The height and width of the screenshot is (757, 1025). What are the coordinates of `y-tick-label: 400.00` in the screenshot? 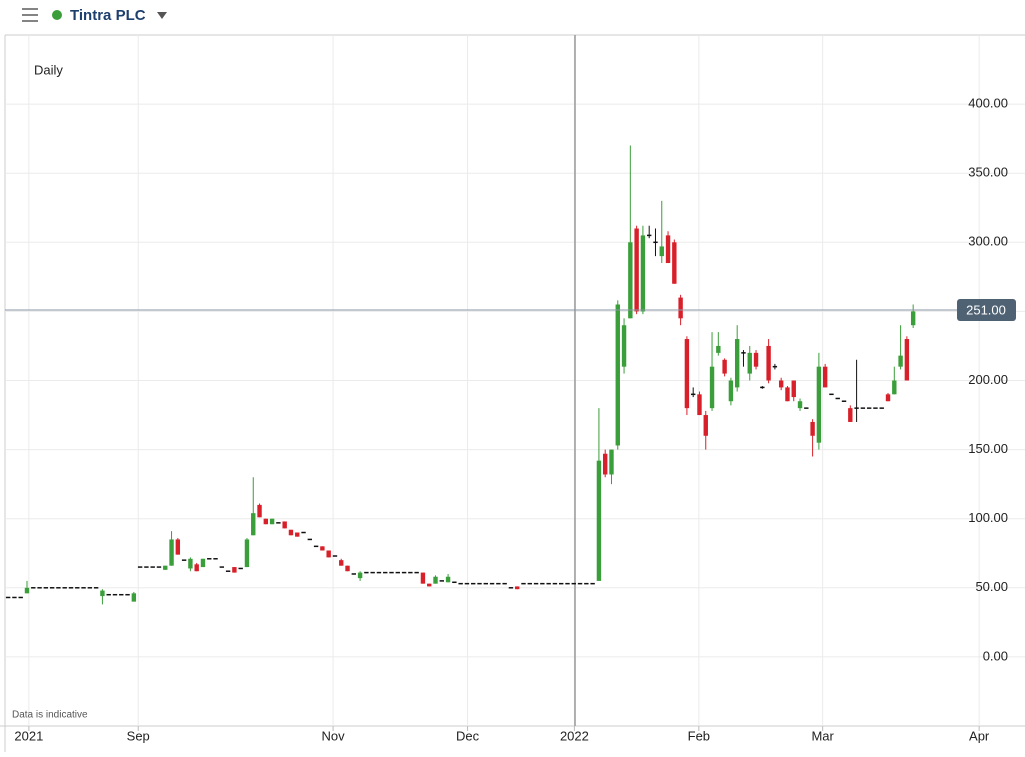 It's located at (988, 103).